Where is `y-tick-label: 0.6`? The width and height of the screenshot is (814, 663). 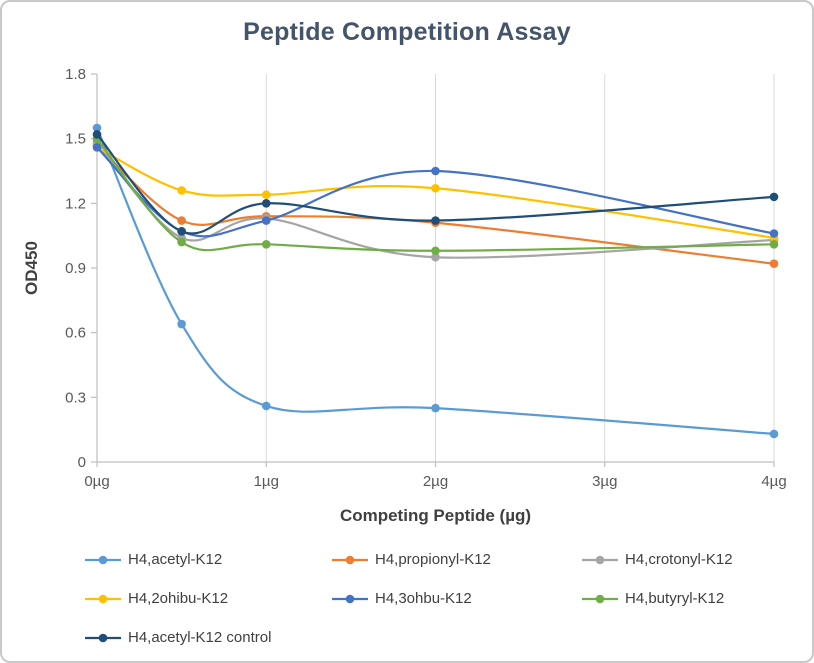 y-tick-label: 0.6 is located at coordinates (75, 333).